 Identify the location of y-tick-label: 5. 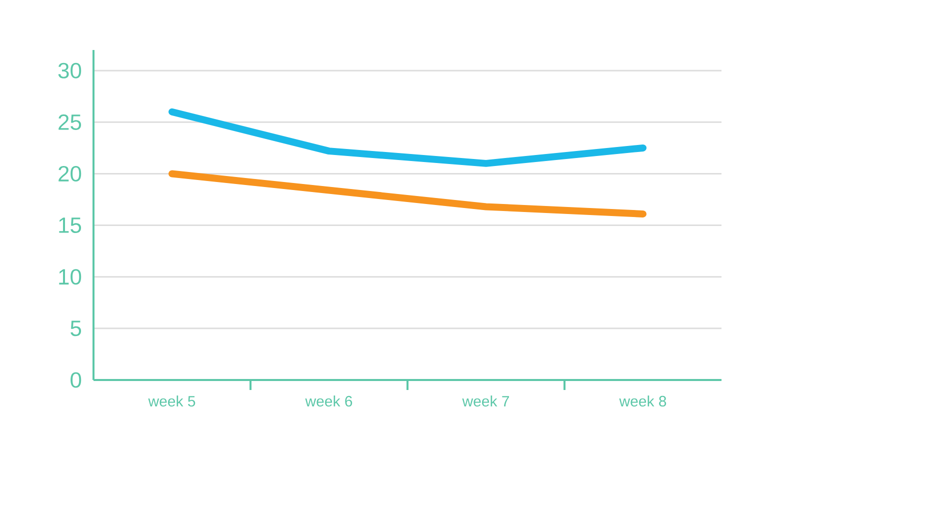
(76, 328).